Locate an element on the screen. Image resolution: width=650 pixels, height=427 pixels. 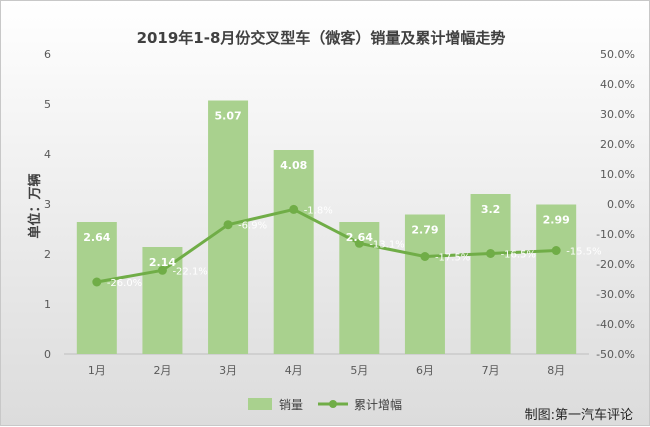
bar-data-label: 2.14 is located at coordinates (162, 262).